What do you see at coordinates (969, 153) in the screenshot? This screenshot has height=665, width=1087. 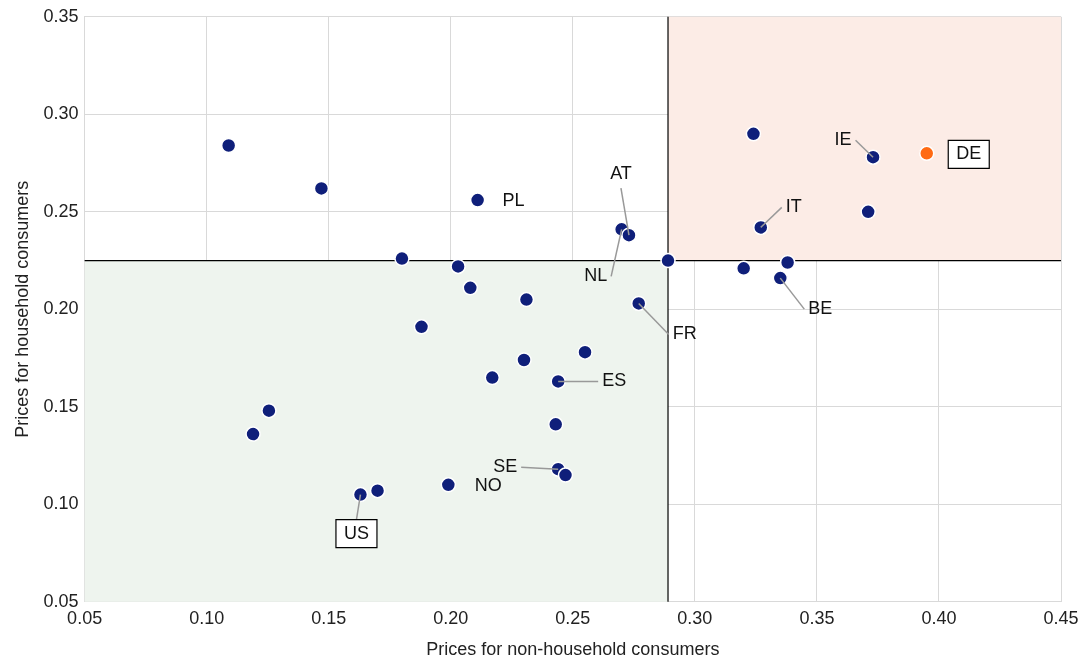 I see `annotation: DE` at bounding box center [969, 153].